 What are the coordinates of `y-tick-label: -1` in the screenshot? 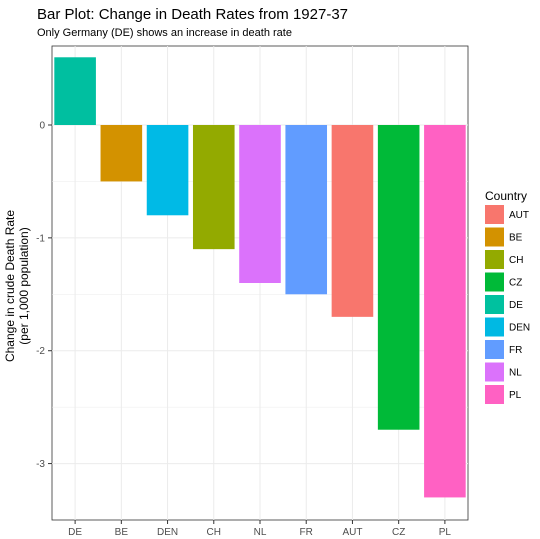 It's located at (40, 238).